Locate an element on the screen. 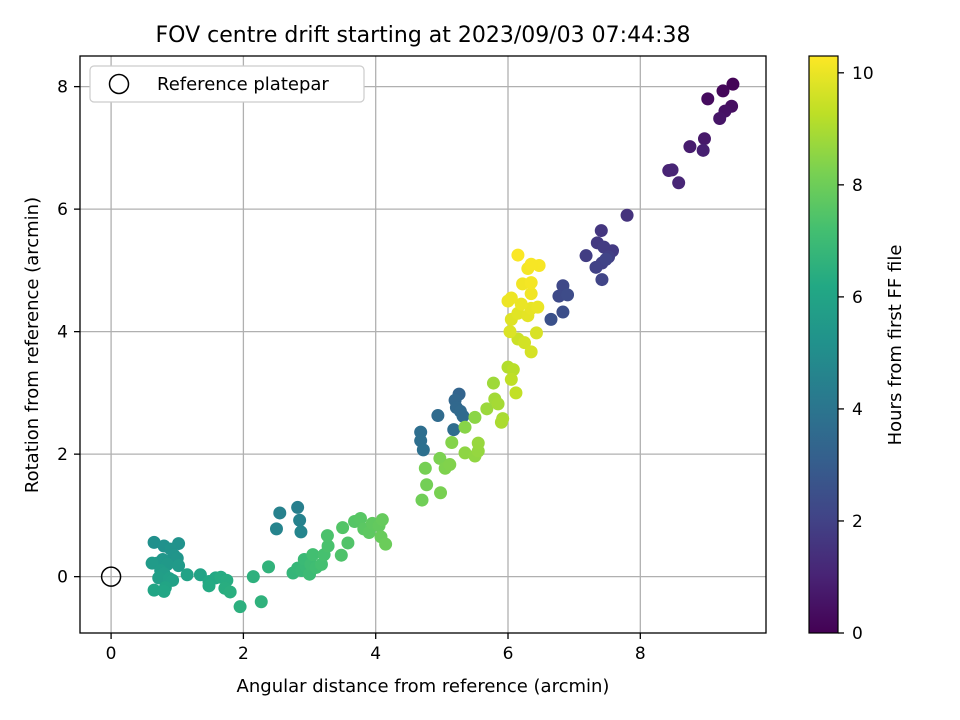 Image resolution: width=960 pixels, height=720 pixels. x-tick-label: 8 is located at coordinates (640, 654).